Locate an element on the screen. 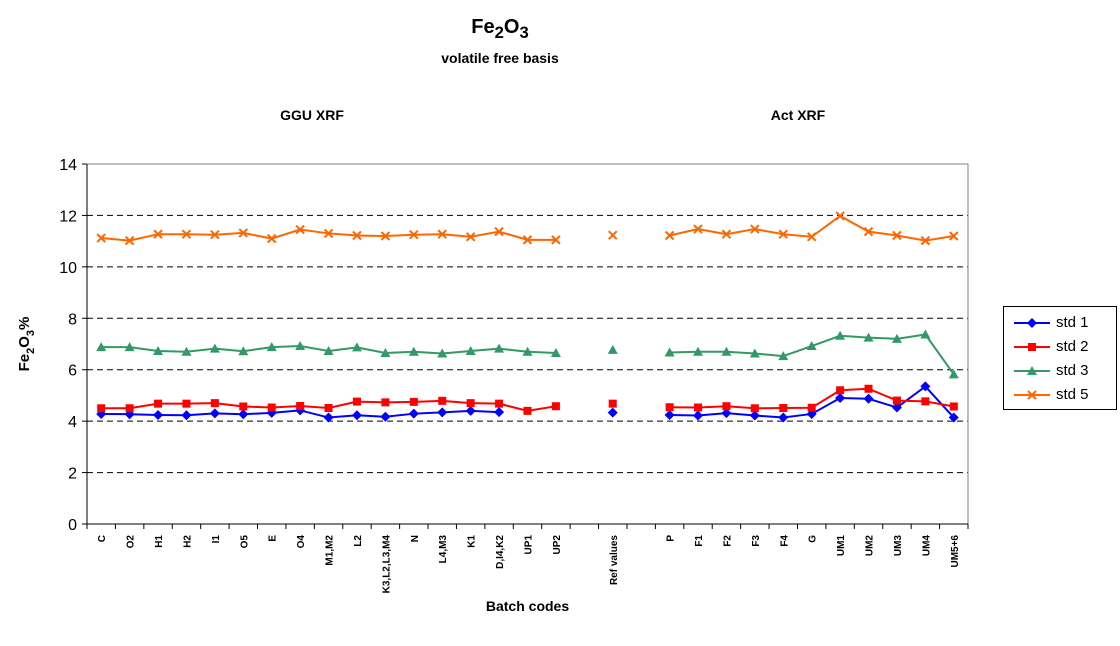 This screenshot has height=646, width=1120. x-tick-label: N is located at coordinates (415, 538).